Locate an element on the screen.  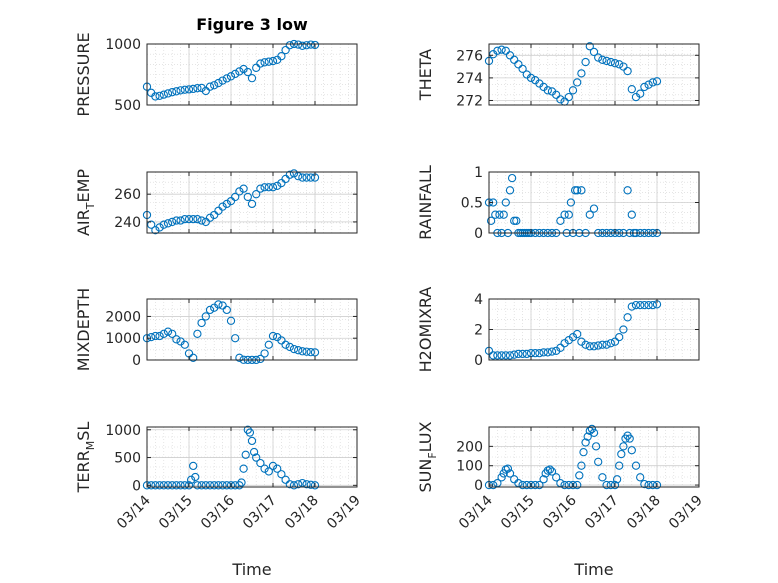
y-tick-label: 274 is located at coordinates (469, 79).